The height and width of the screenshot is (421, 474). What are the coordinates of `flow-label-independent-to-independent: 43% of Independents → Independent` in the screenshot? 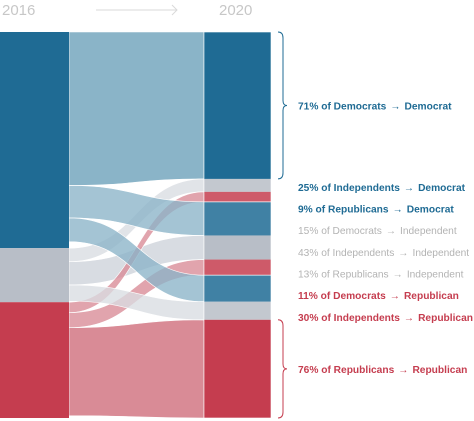 It's located at (383, 253).